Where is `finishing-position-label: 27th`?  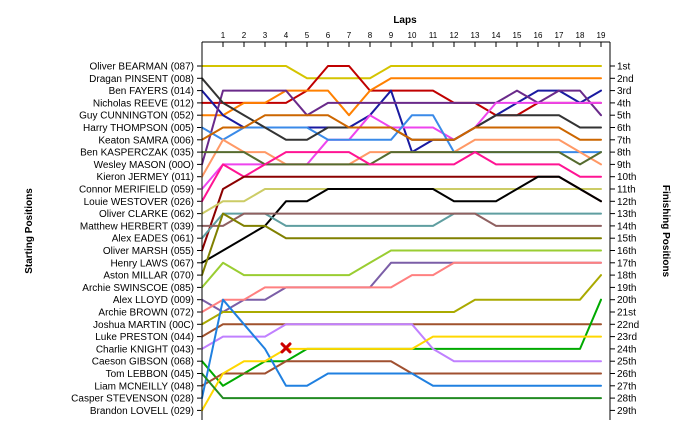
finishing-position-label: 27th is located at coordinates (626, 386).